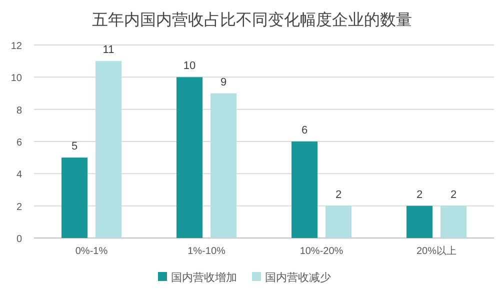 This screenshot has width=504, height=301. What do you see at coordinates (223, 82) in the screenshot?
I see `data-label: 9` at bounding box center [223, 82].